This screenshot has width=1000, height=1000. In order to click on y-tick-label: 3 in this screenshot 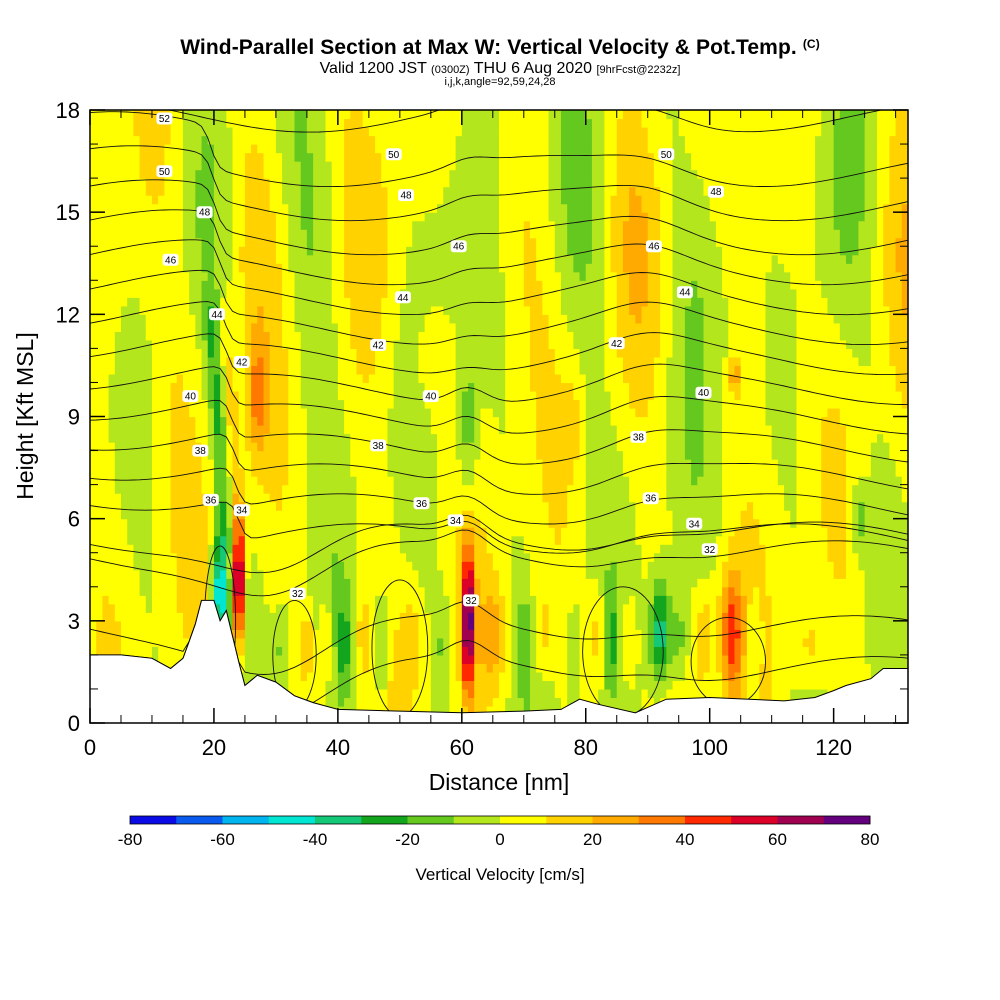, I will do `click(74, 621)`.